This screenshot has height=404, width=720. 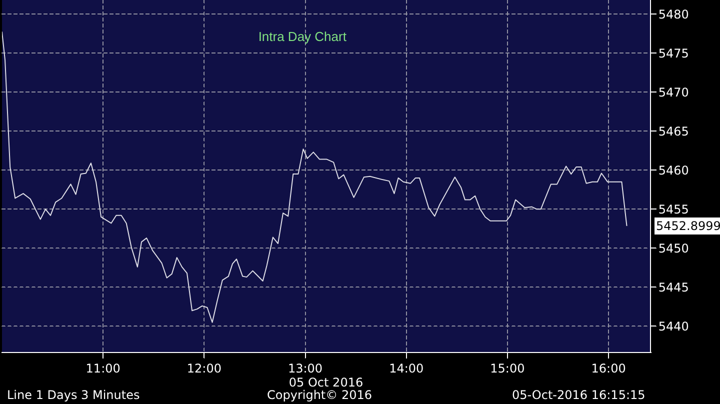 I want to click on x-tick-label: 16:00, so click(x=608, y=368).